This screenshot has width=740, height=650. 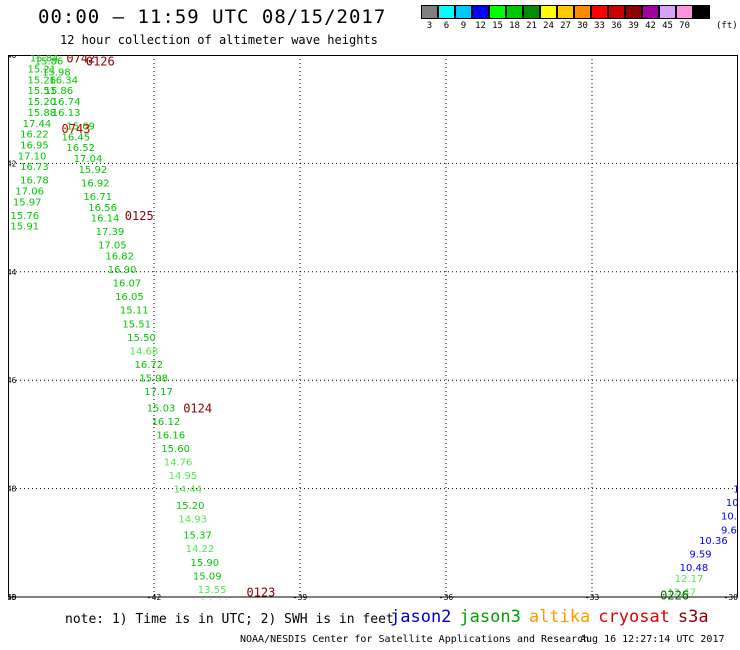 I want to click on swh-reading: 10.86, so click(x=729, y=517).